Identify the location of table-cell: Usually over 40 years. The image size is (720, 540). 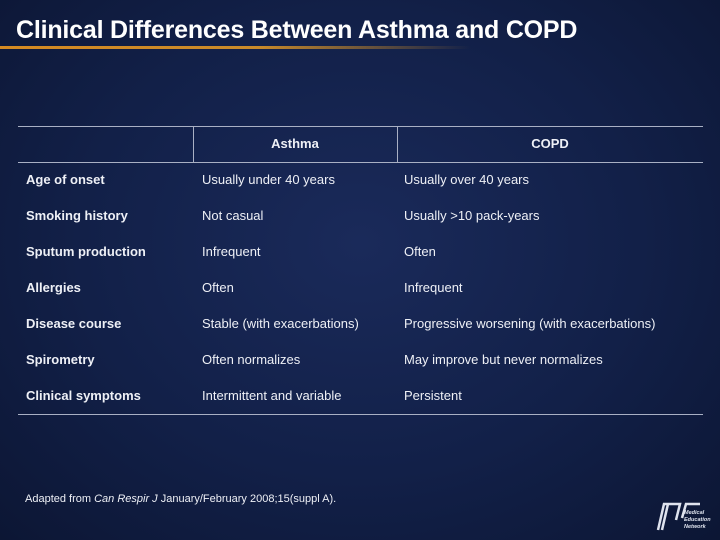
(466, 179).